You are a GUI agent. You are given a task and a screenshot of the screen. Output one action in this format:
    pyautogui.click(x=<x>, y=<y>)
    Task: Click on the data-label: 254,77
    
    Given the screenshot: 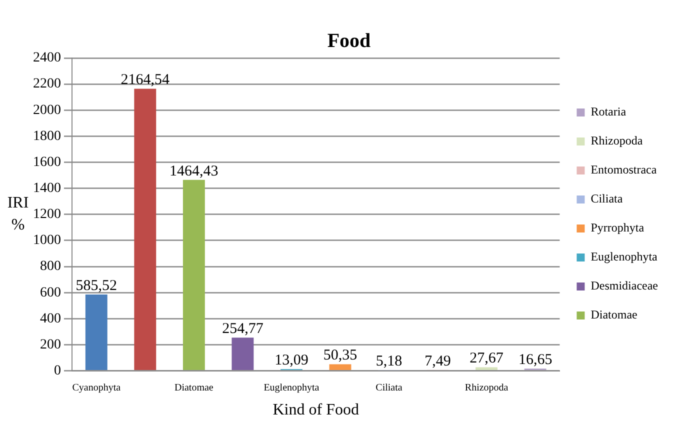 What is the action you would take?
    pyautogui.click(x=243, y=329)
    